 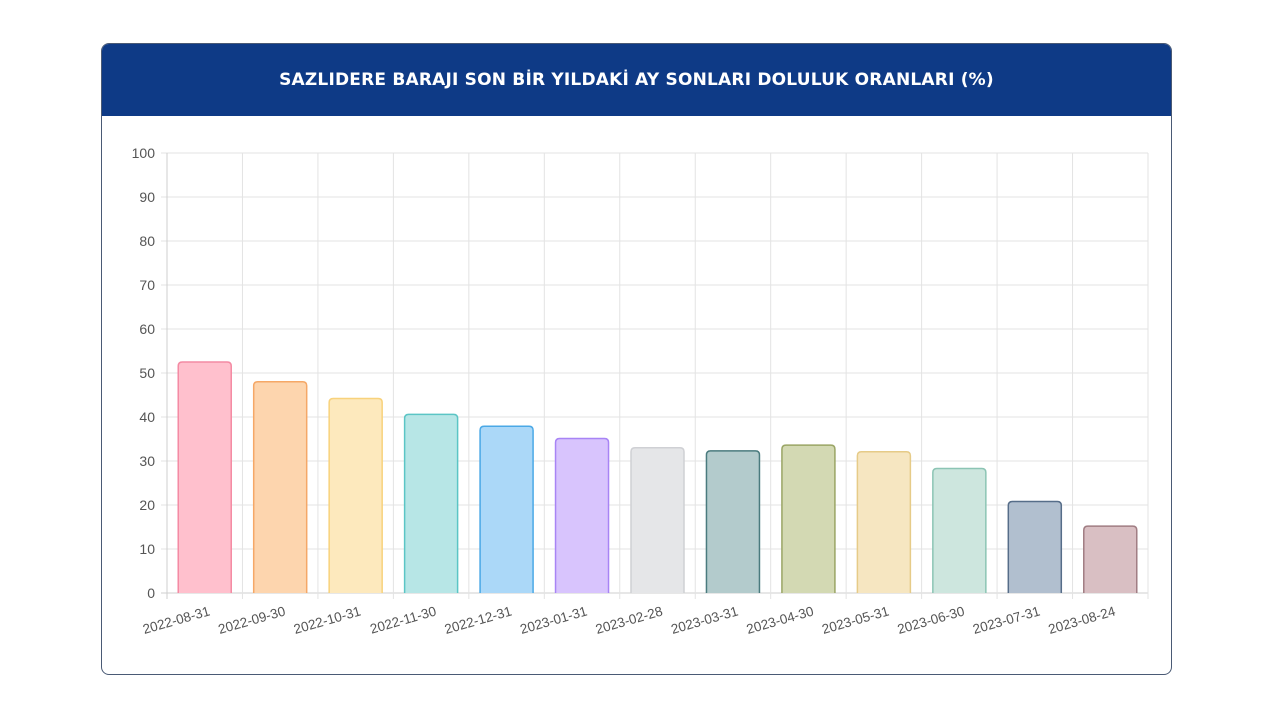 I want to click on y-tick-label: 20, so click(x=147, y=505).